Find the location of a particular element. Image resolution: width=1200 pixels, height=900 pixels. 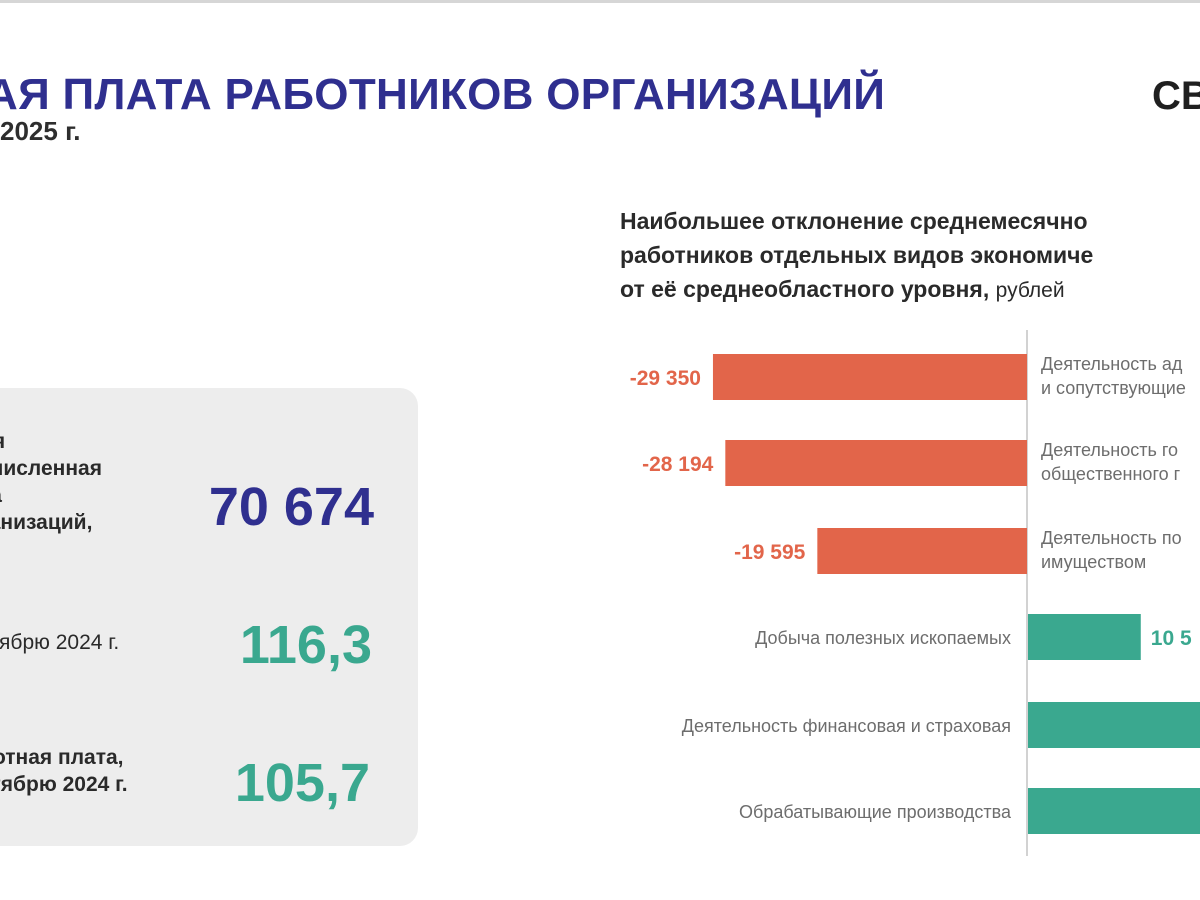

stat-label-real: ботная плата, ктябрю 2024 г. is located at coordinates (90, 771).